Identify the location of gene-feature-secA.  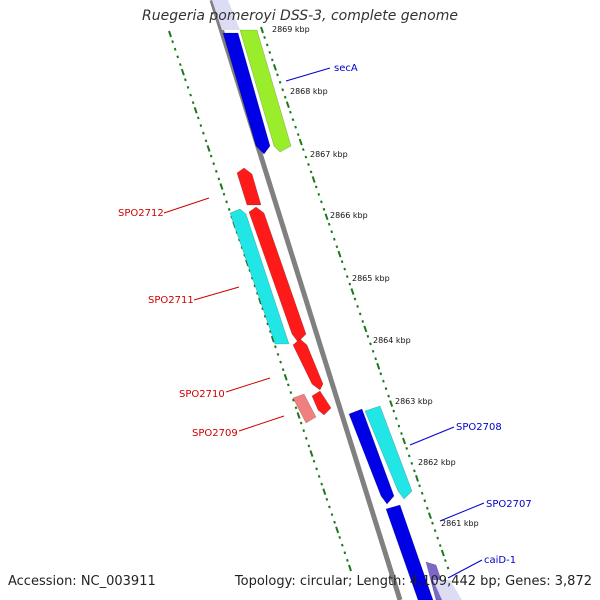
(265, 91).